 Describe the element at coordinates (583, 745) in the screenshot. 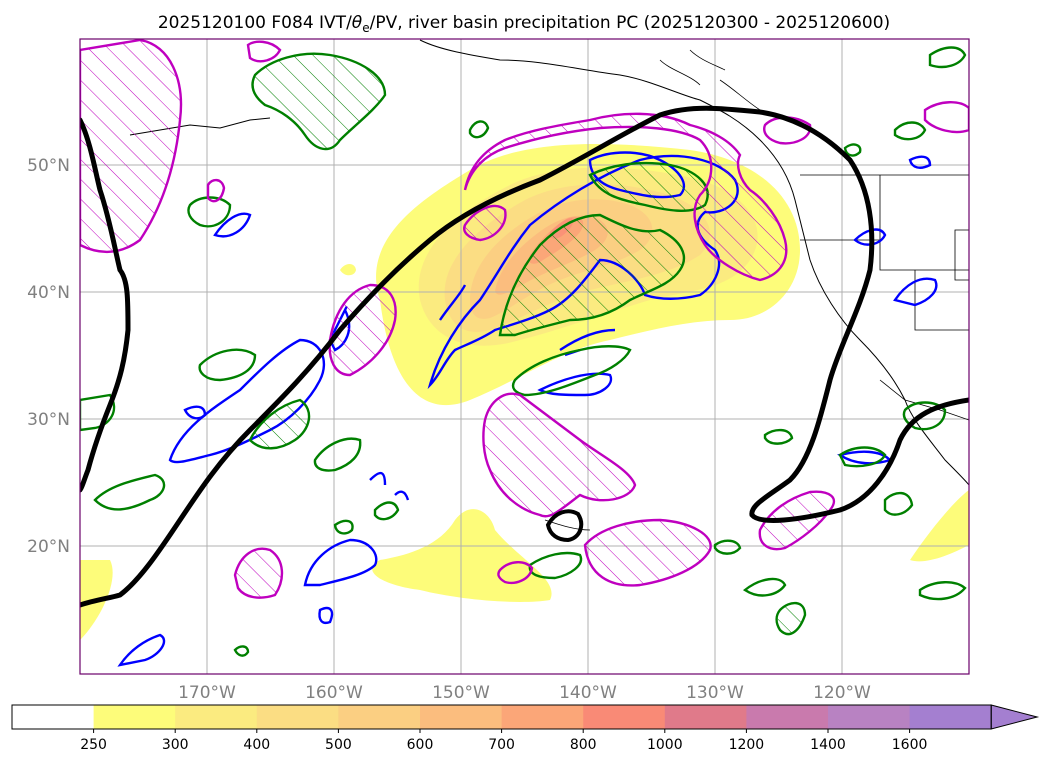

I see `colorbar-tick-label: 800` at that location.